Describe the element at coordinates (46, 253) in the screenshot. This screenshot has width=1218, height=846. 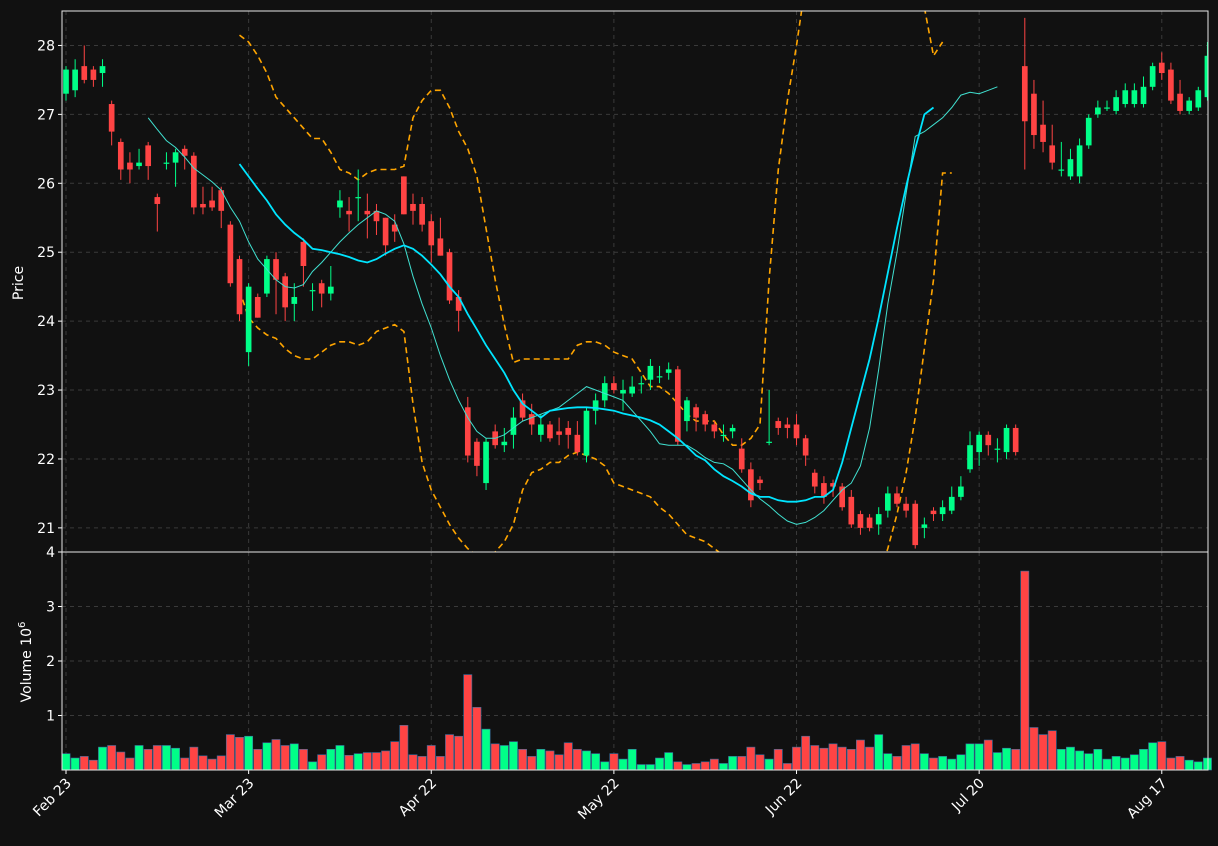
I see `price-tick-label: 25` at that location.